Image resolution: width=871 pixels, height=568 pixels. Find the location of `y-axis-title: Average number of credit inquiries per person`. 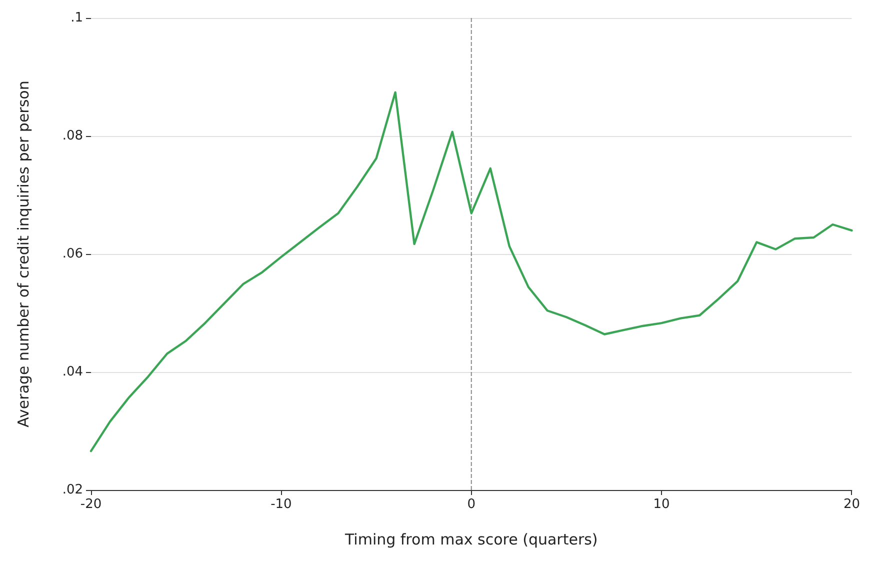

y-axis-title: Average number of credit inquiries per person is located at coordinates (23, 254).